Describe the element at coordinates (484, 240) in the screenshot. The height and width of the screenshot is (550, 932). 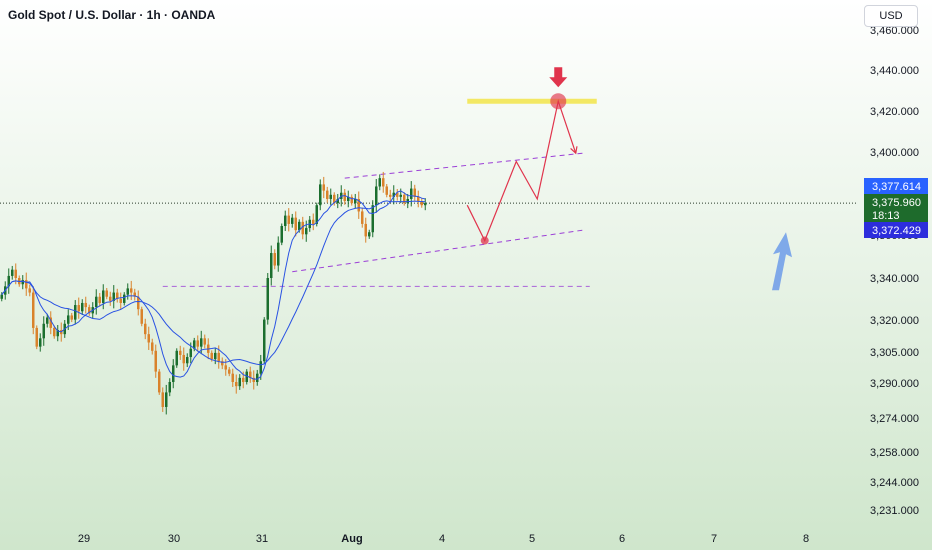
I see `support-marker` at that location.